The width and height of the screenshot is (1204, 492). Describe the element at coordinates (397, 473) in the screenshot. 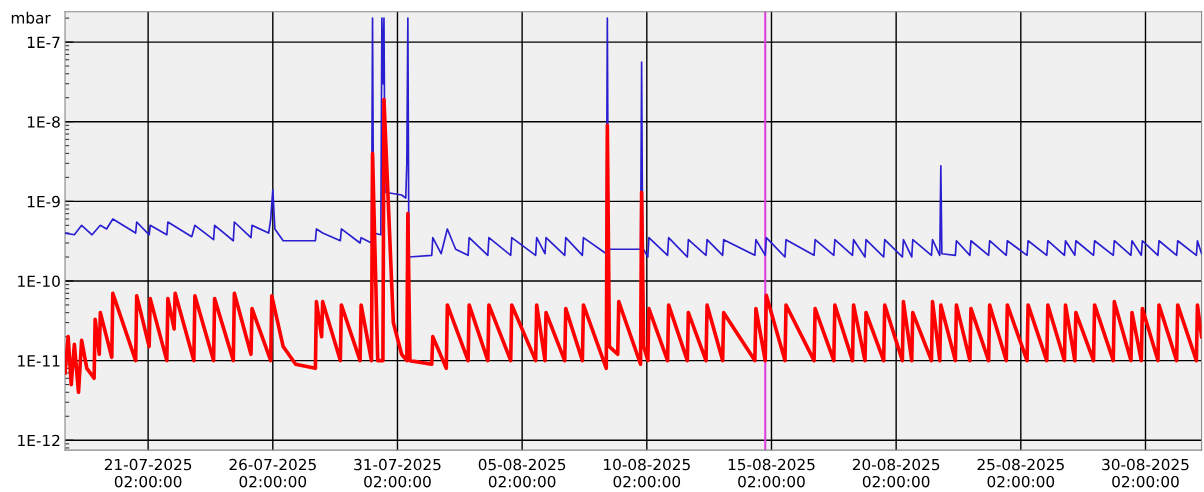

I see `x-tick-label: 31-07-2025 02:00:00` at that location.